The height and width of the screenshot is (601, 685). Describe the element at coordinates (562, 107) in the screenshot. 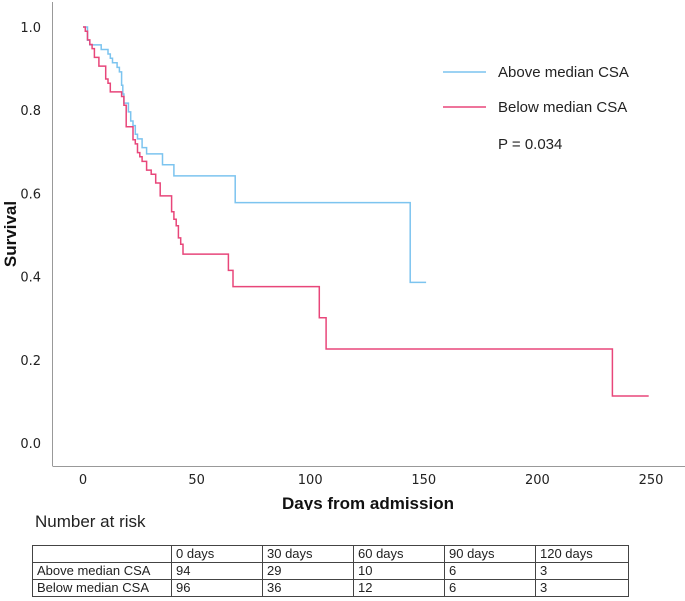

I see `legend-label-below: Below median CSA` at that location.